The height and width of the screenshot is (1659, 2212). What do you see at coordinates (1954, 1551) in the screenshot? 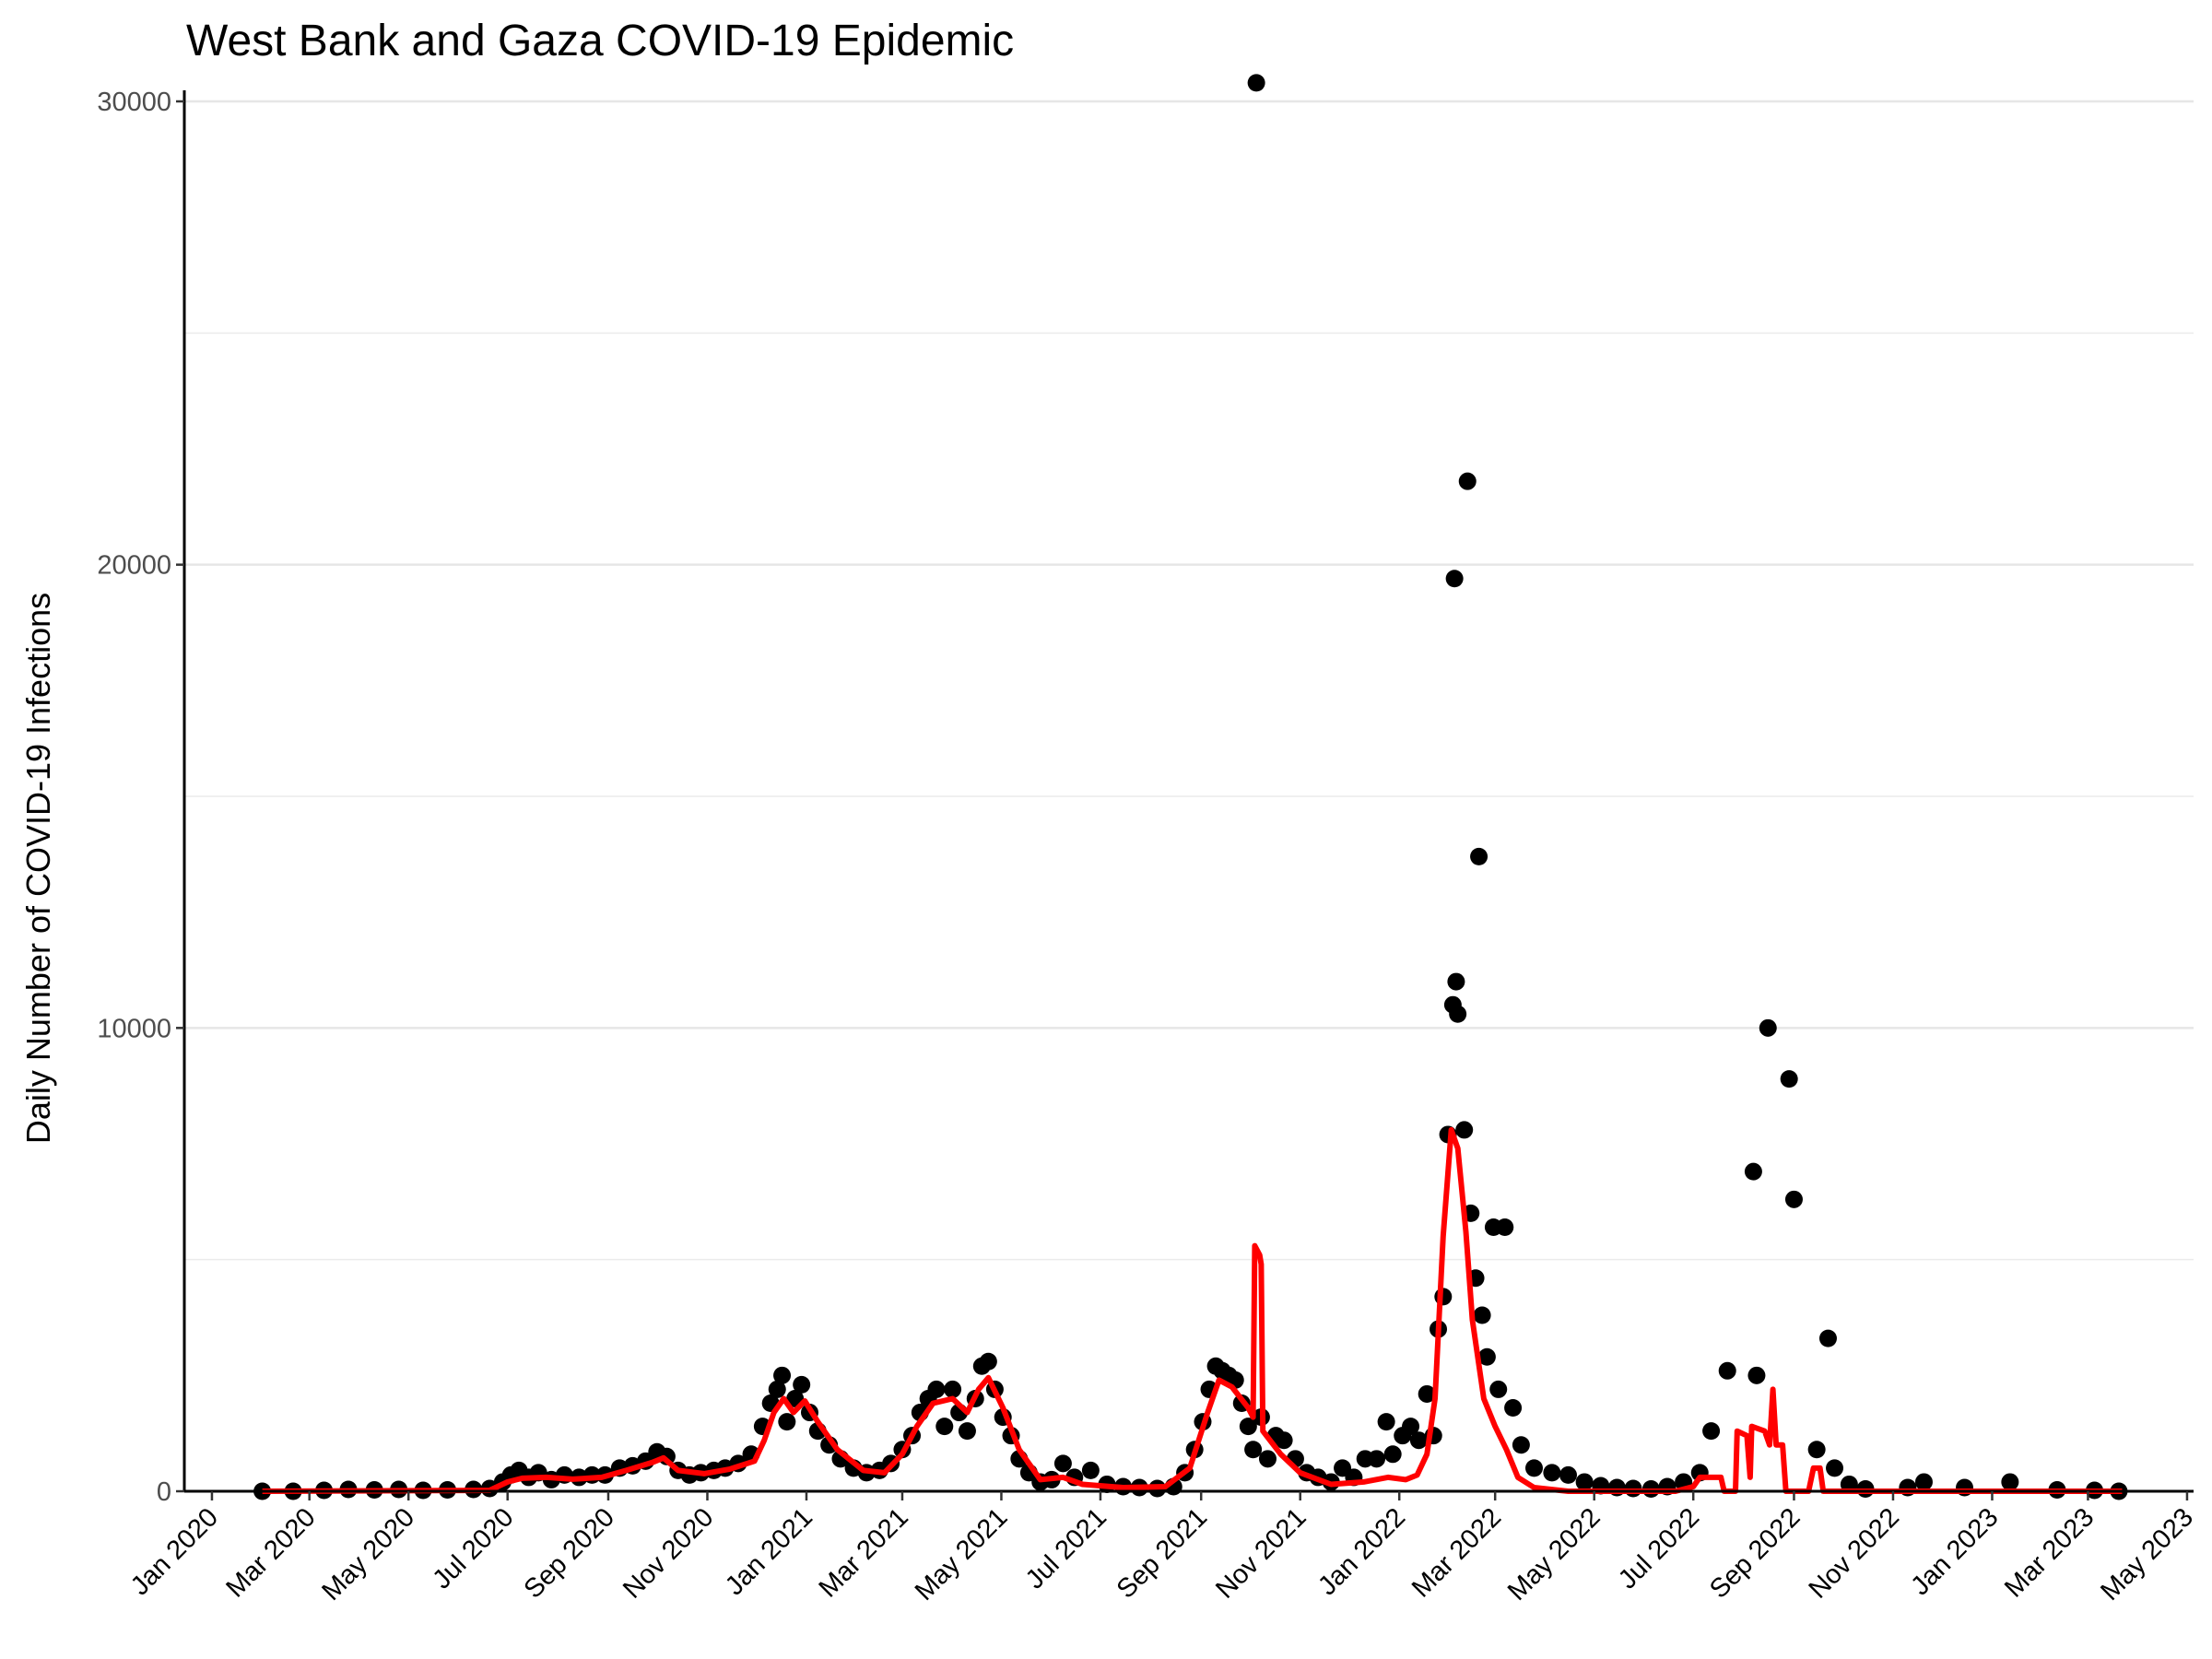
I see `x-tick-label: Jan 2023` at bounding box center [1954, 1551].